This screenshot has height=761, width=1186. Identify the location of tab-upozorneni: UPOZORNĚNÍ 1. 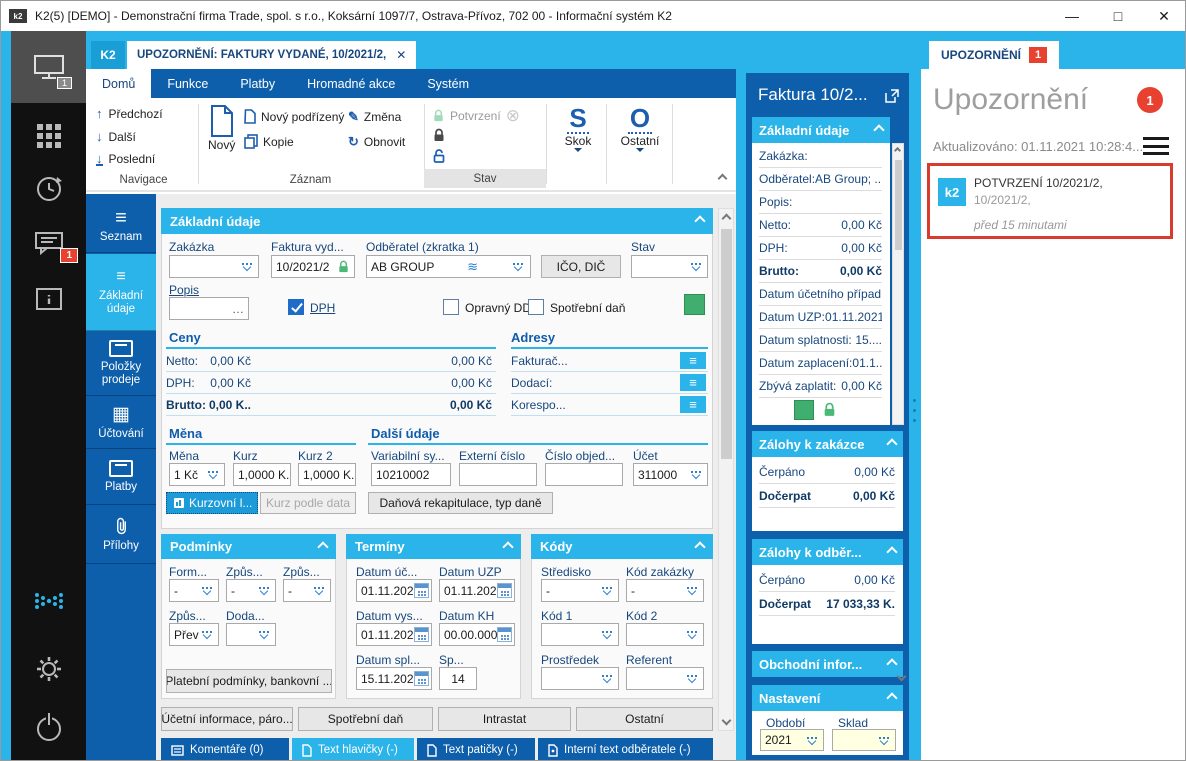
(994, 55).